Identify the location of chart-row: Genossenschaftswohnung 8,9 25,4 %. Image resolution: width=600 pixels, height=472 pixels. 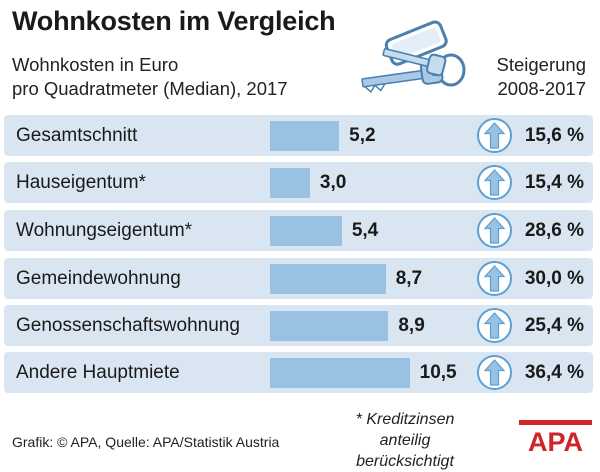
(298, 325).